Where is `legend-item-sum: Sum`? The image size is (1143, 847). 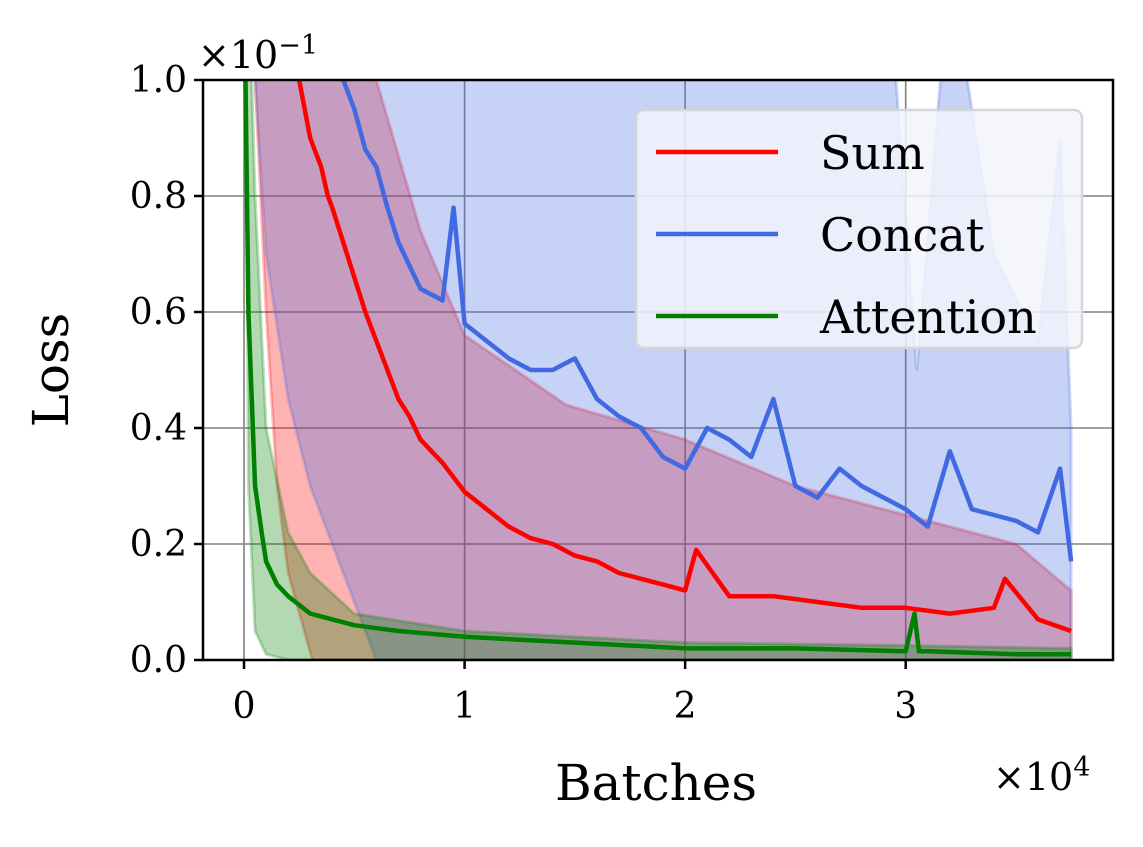 legend-item-sum: Sum is located at coordinates (790, 153).